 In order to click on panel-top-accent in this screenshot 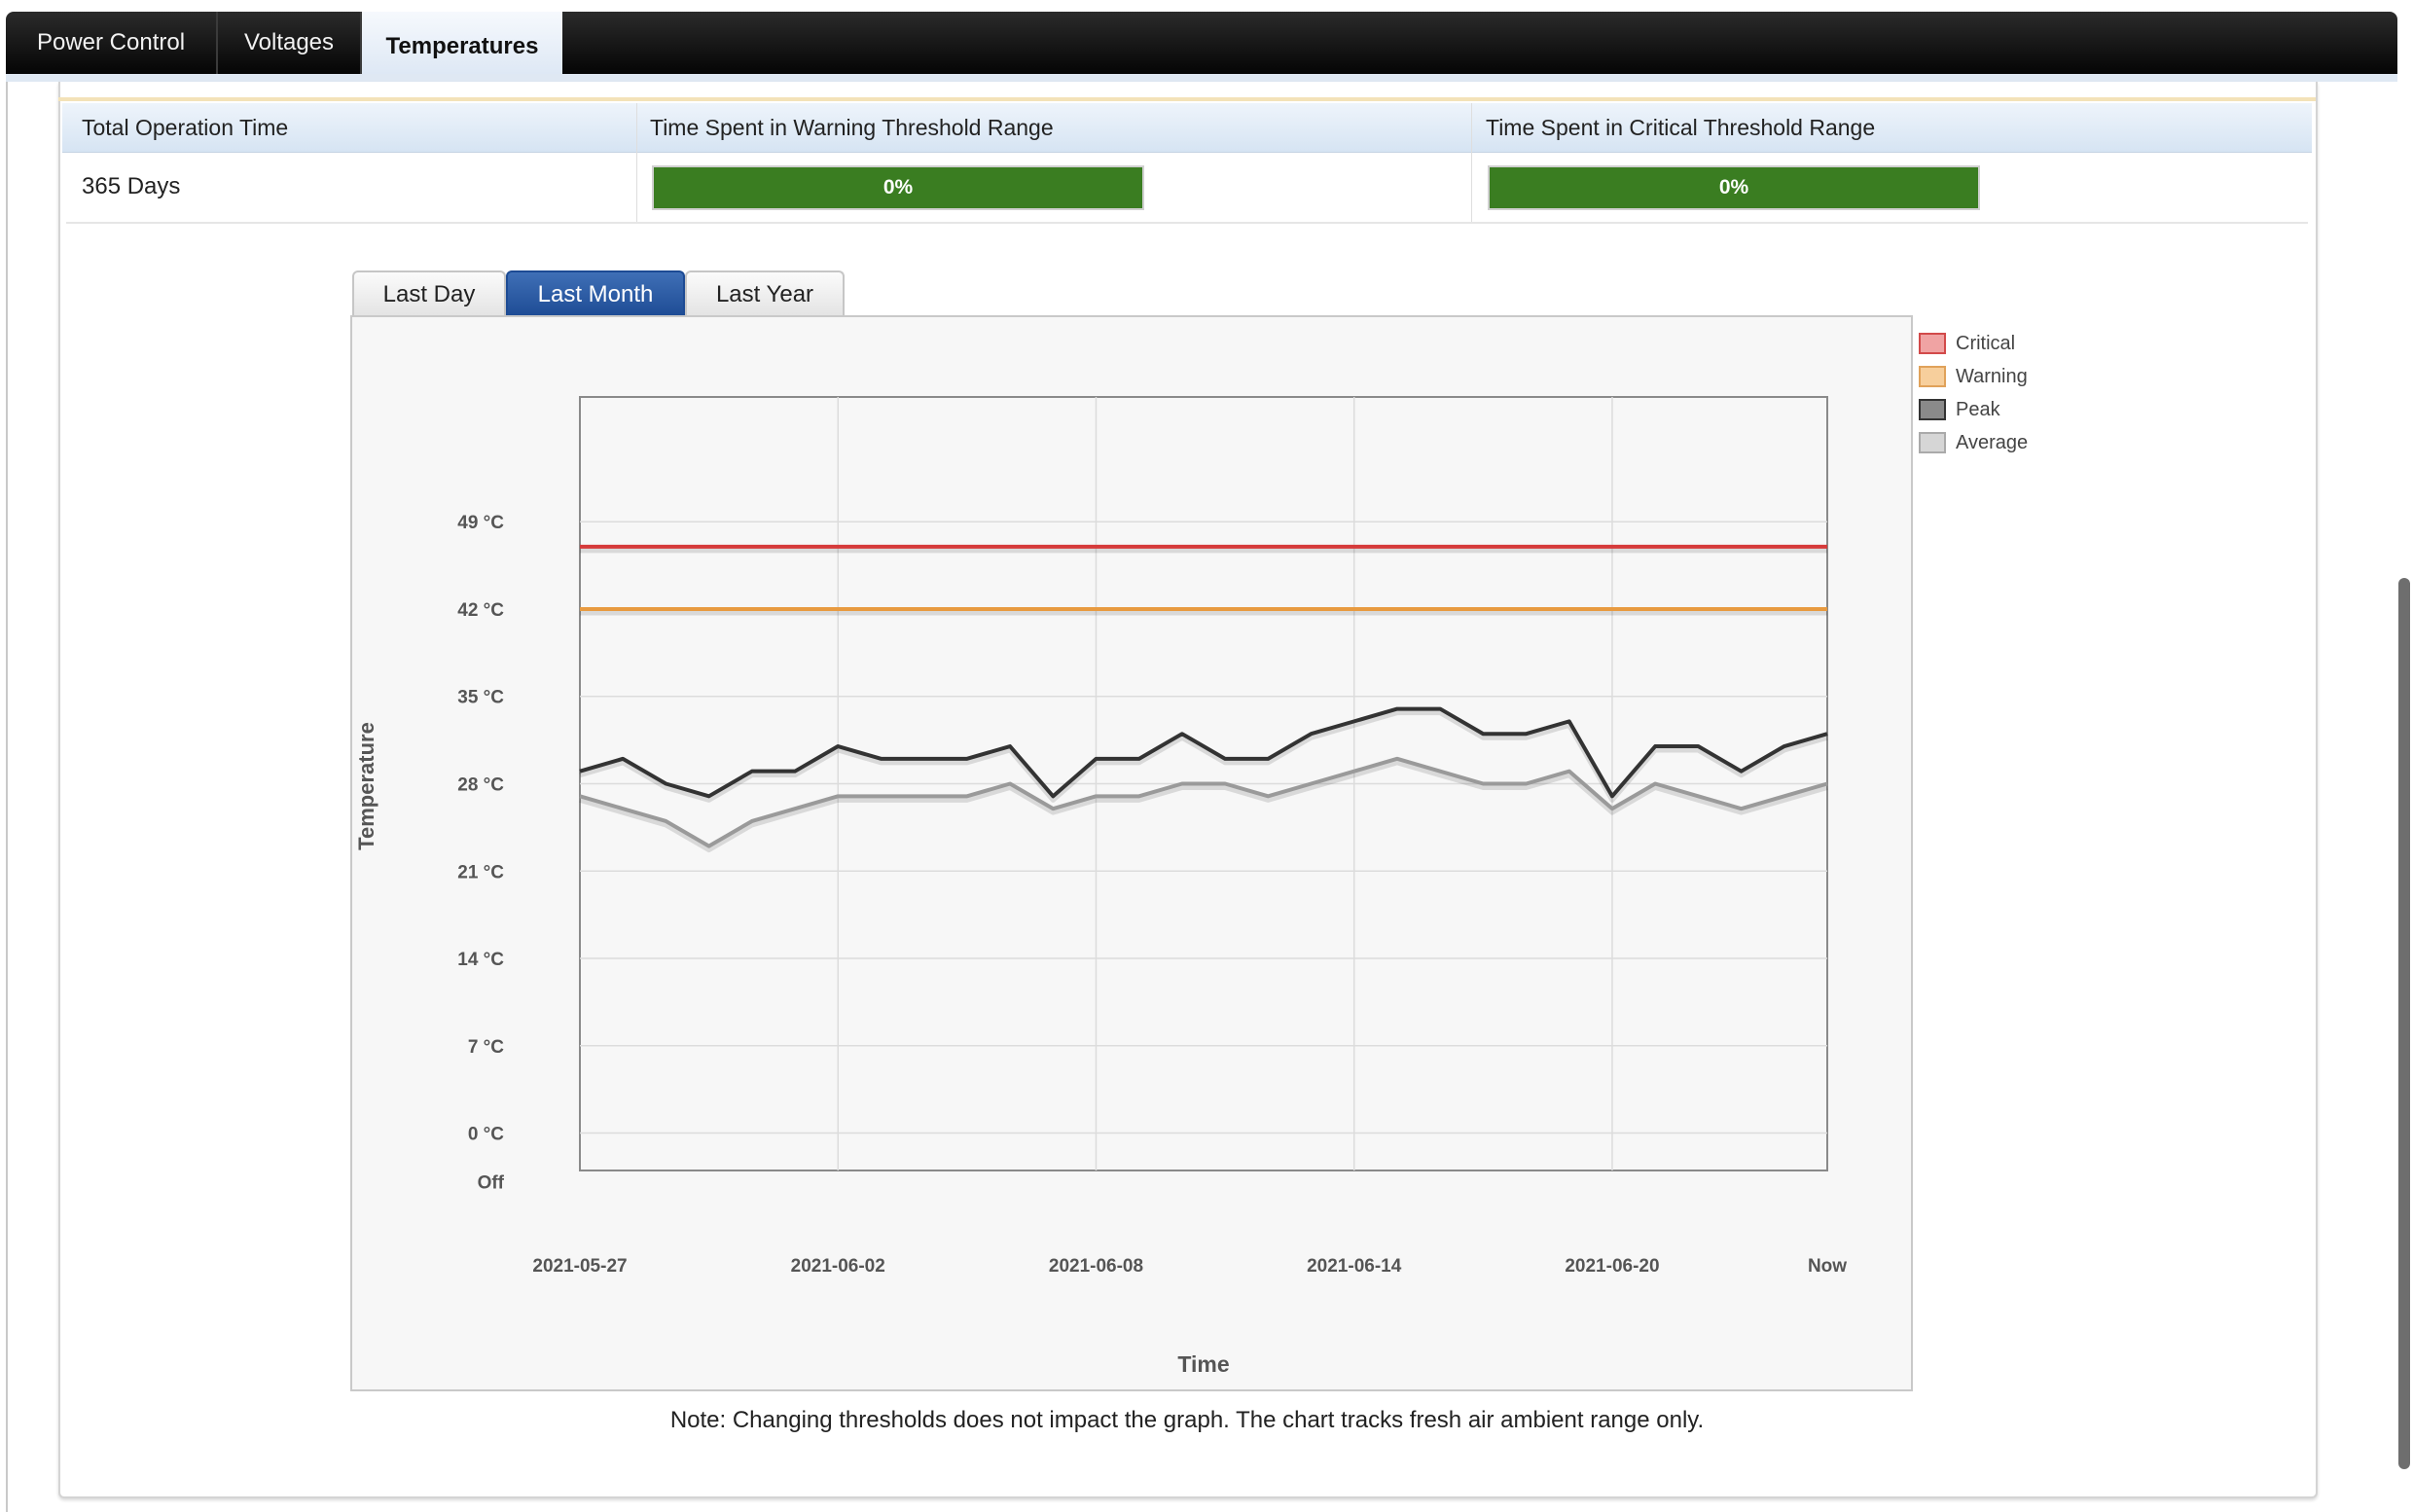, I will do `click(1187, 99)`.